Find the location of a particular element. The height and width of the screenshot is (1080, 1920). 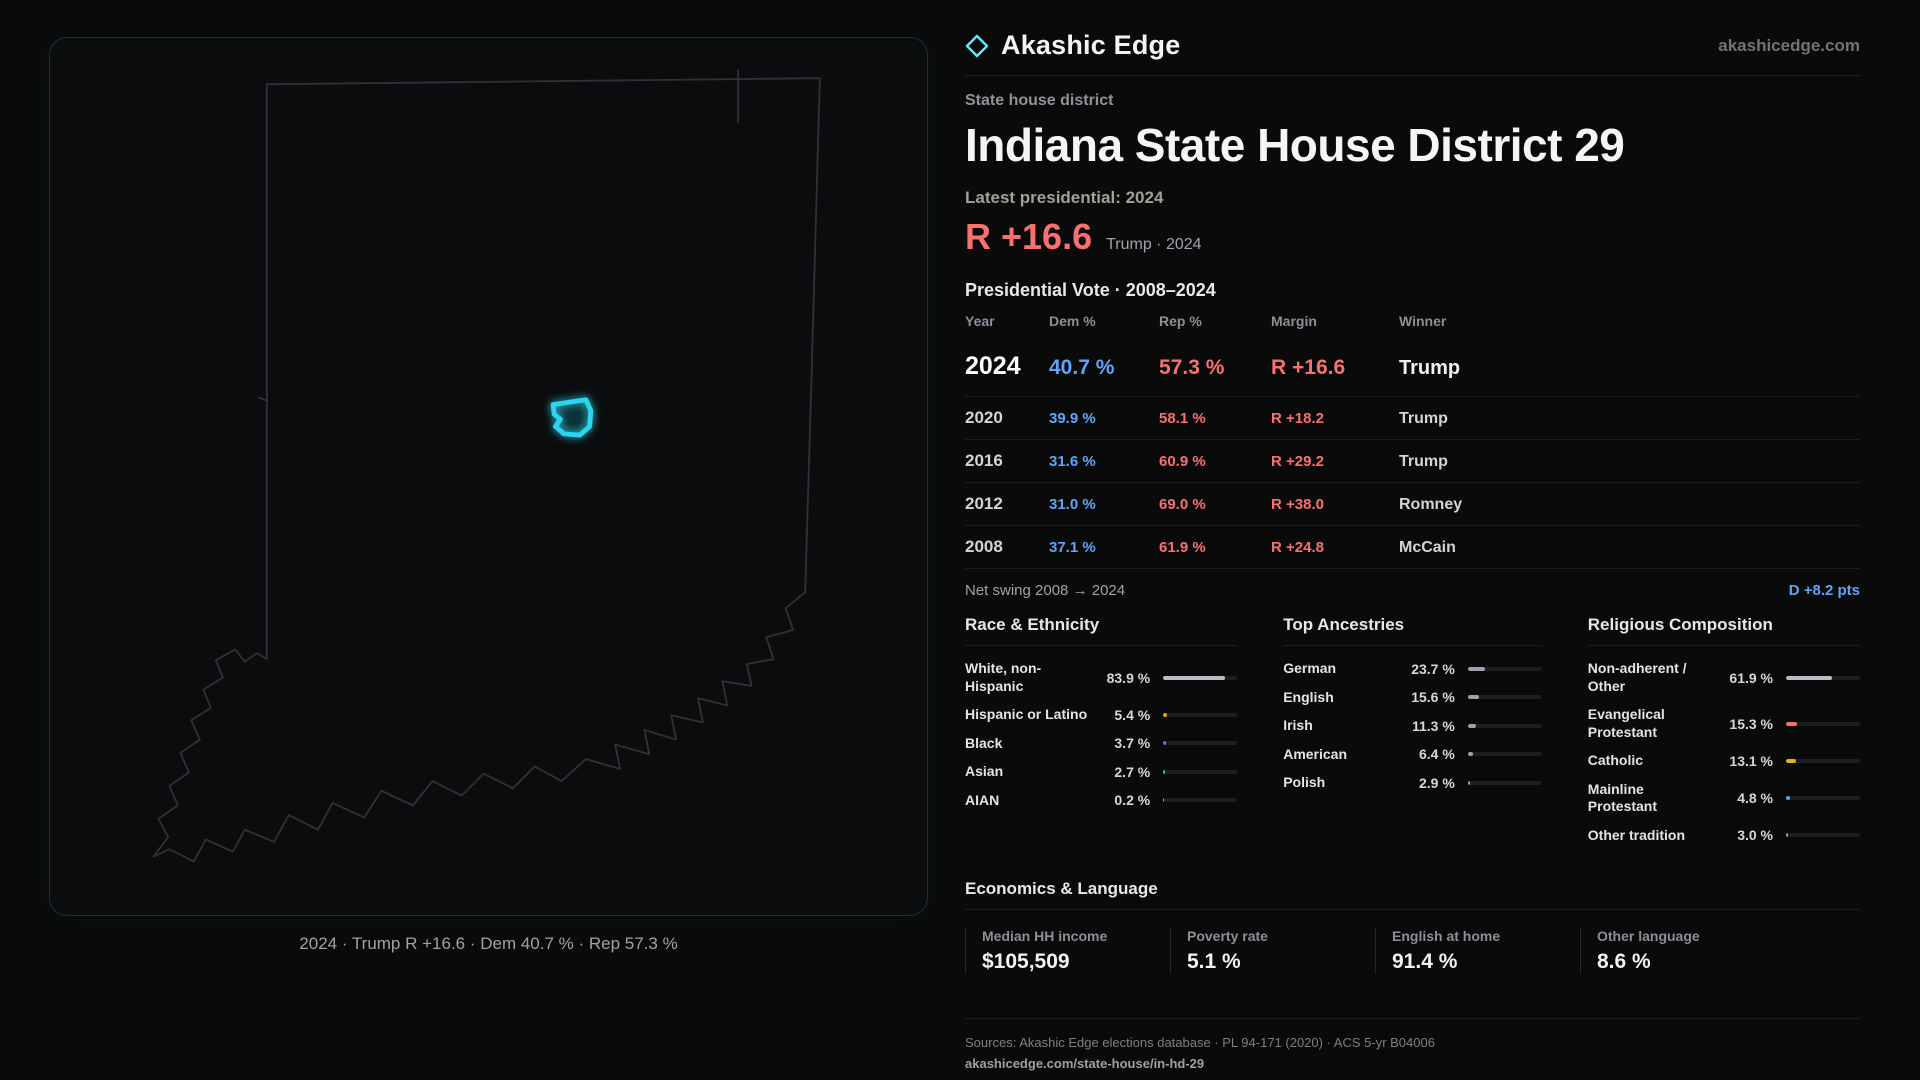

item-value: 11.3 % is located at coordinates (1433, 725).